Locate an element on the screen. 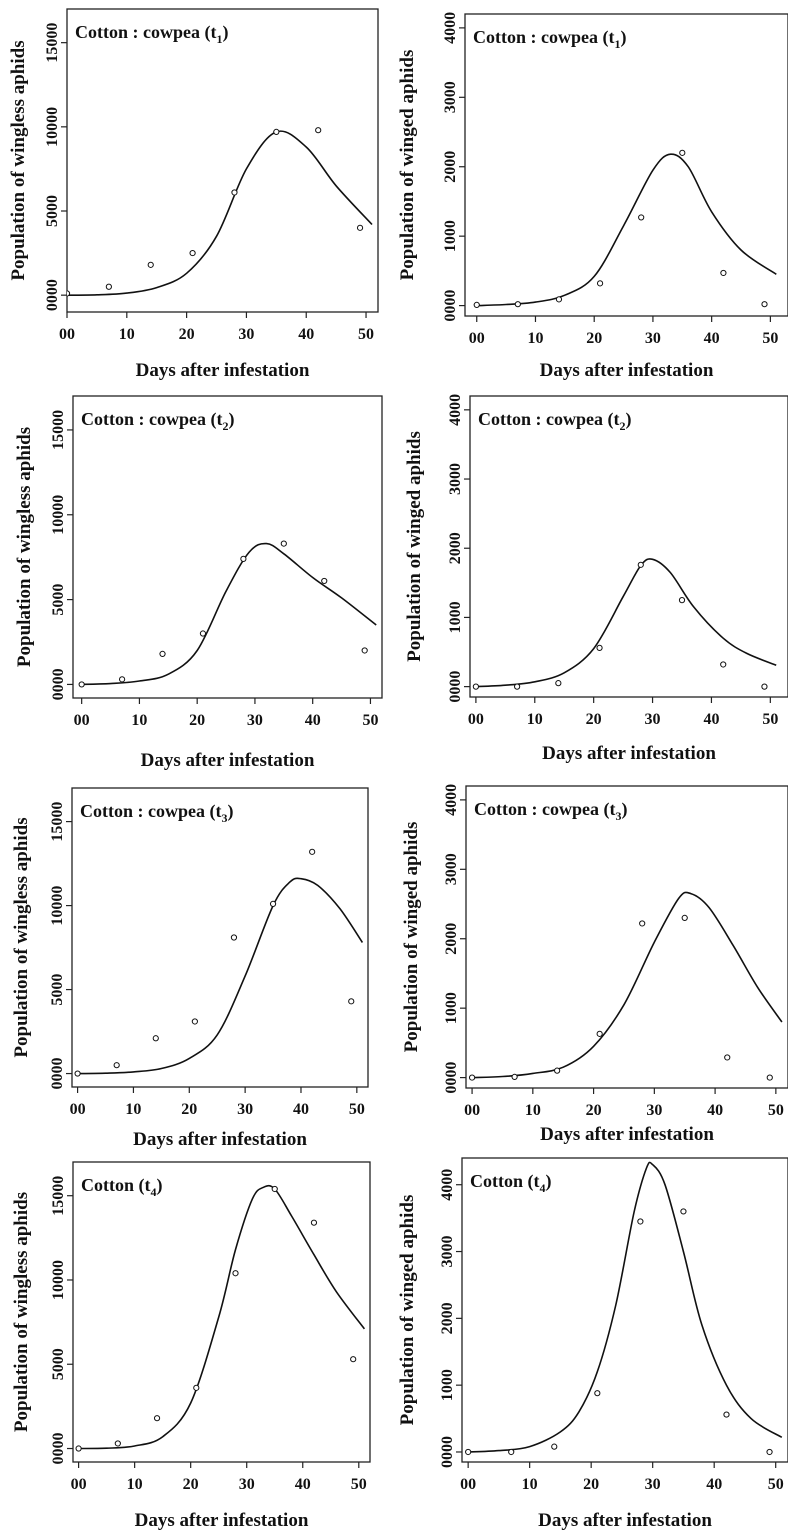 The height and width of the screenshot is (1534, 788). y-tick-label: 10000 is located at coordinates (57, 906).